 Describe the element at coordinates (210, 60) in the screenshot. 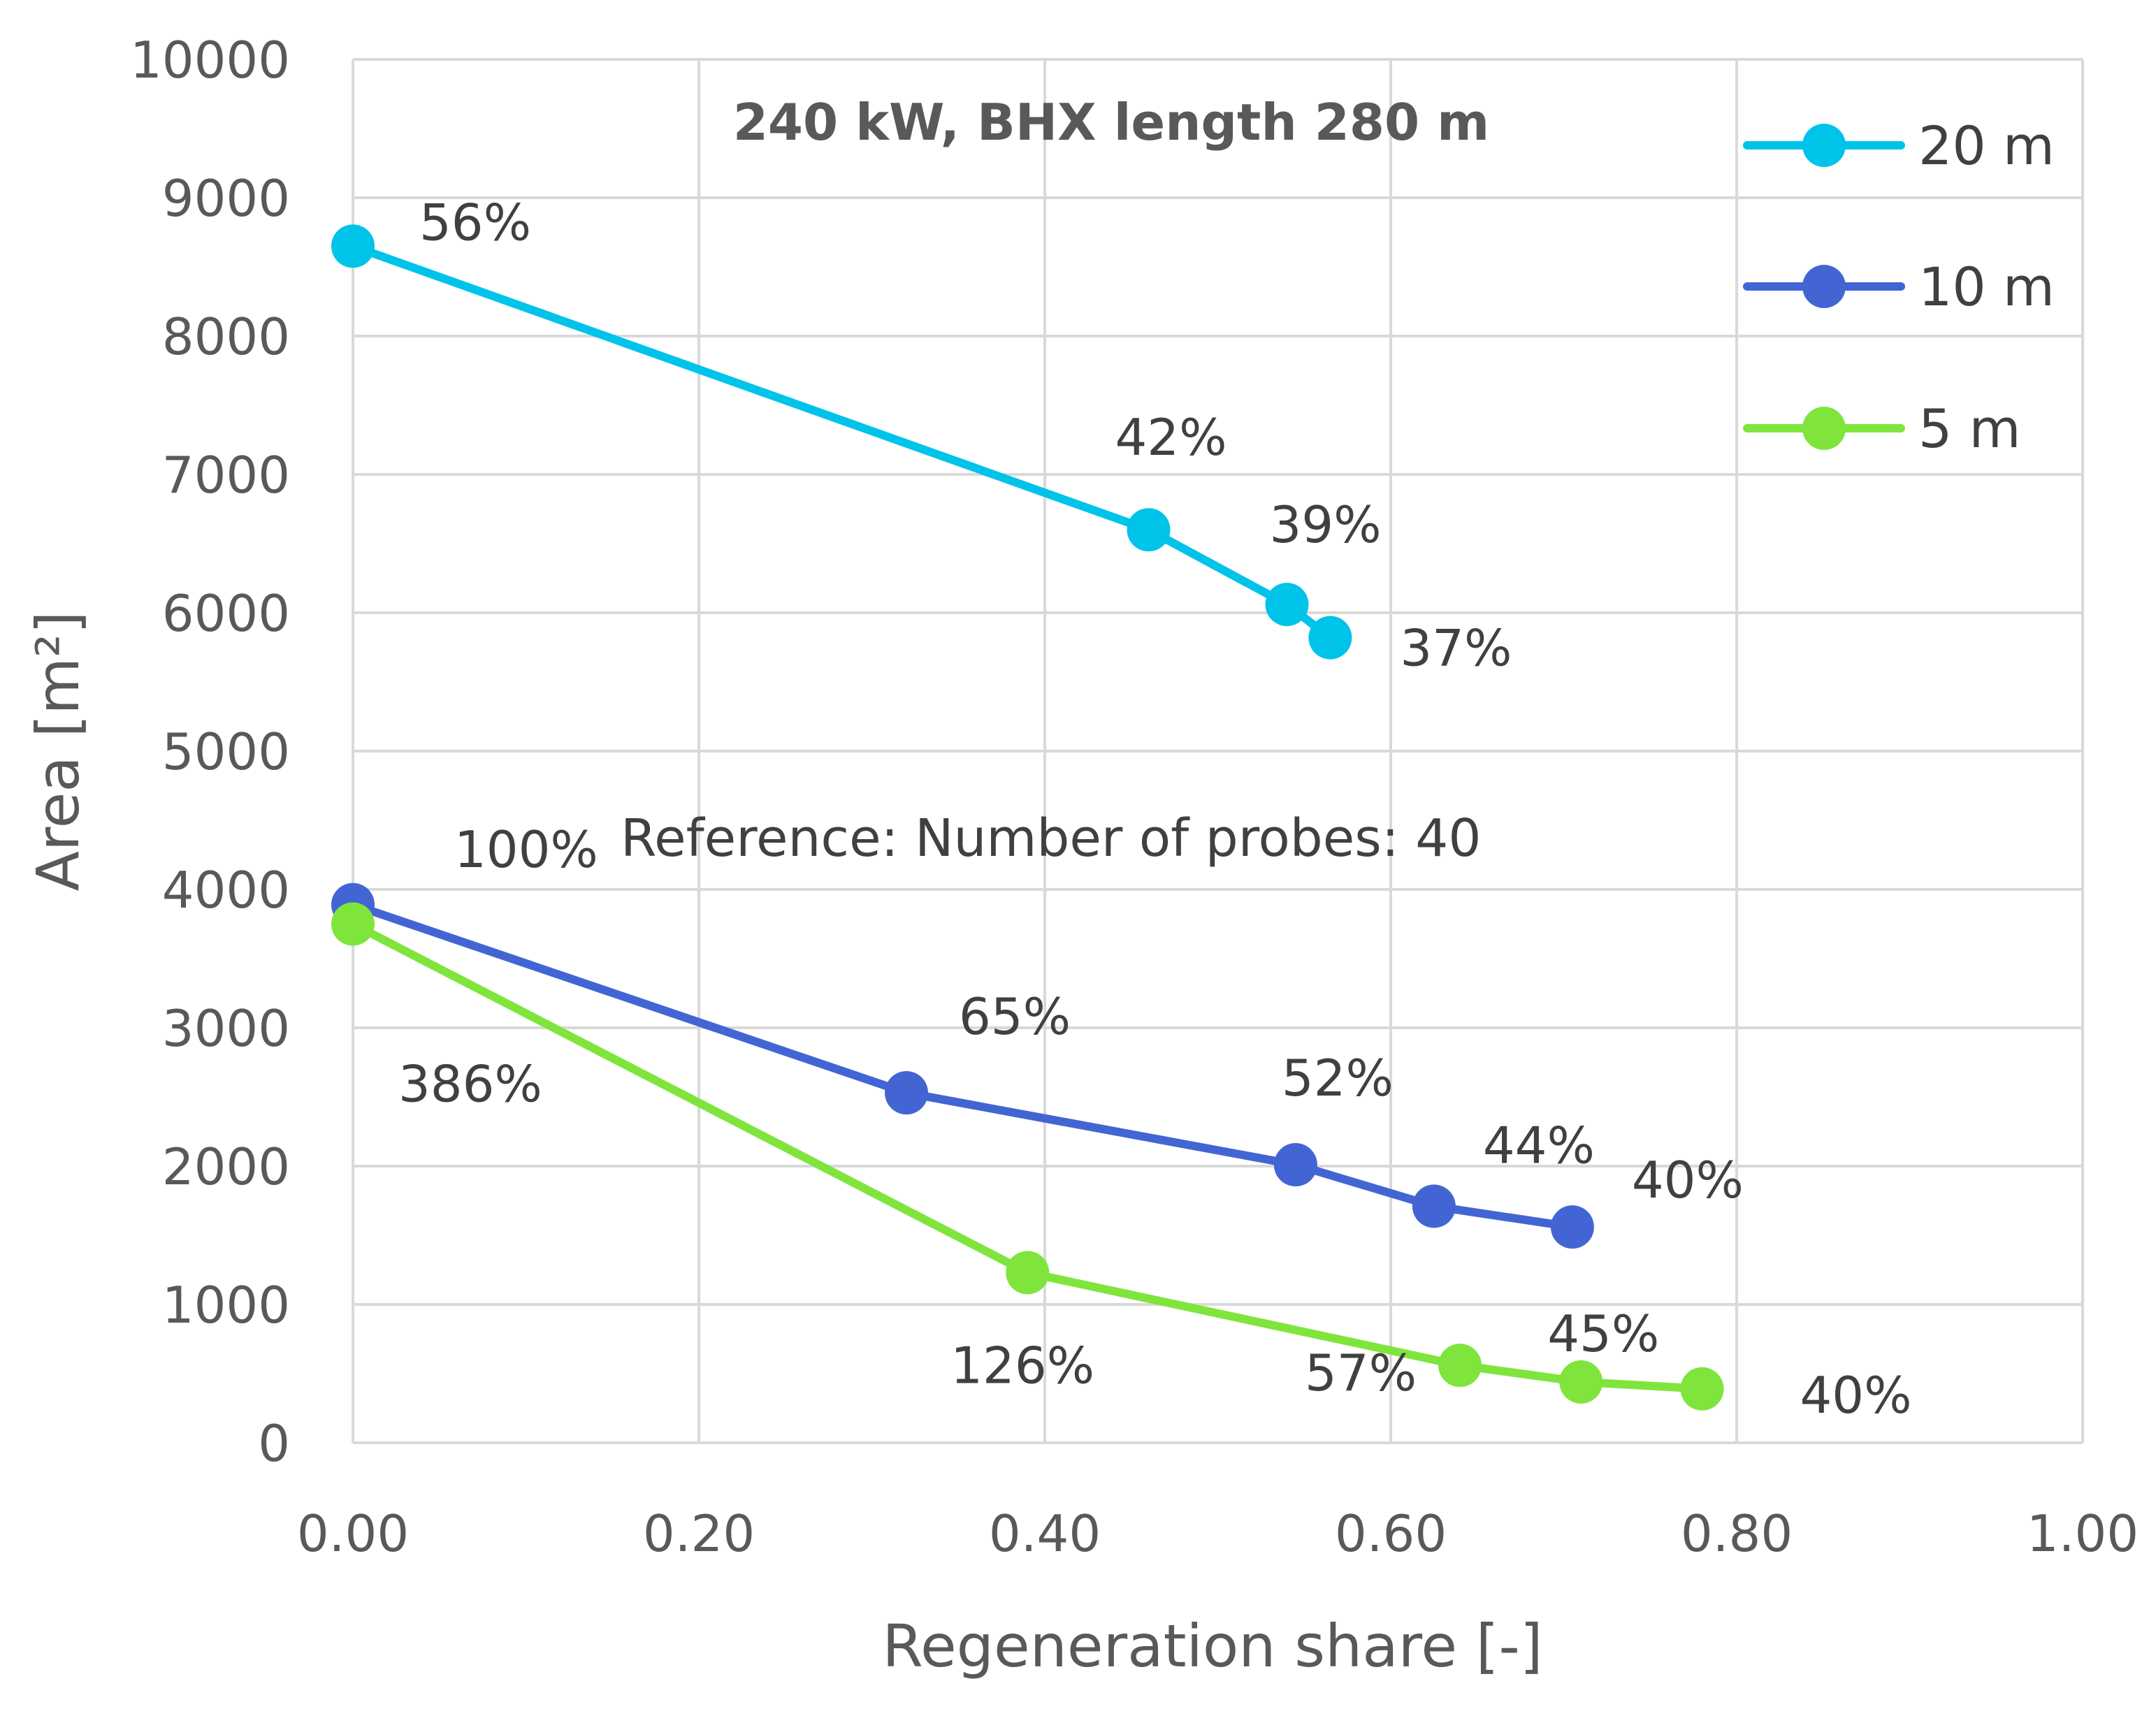

I see `y-tick-label: 10000` at that location.